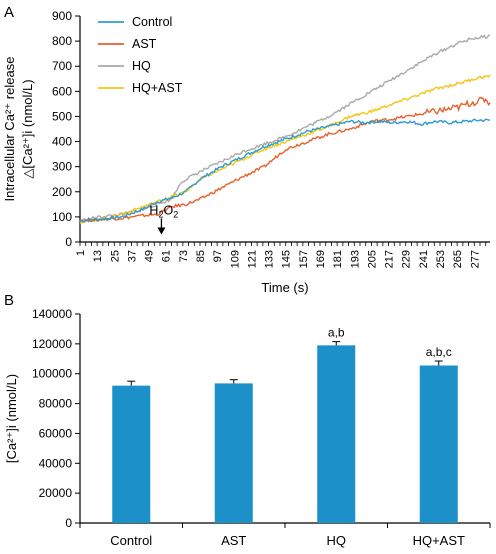 The height and width of the screenshot is (554, 496). Describe the element at coordinates (321, 259) in the screenshot. I see `x-tick-label: 169` at that location.